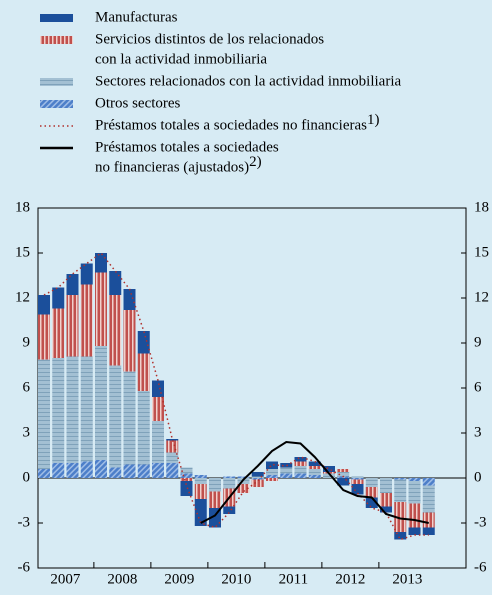 Image resolution: width=492 pixels, height=595 pixels. Describe the element at coordinates (24, 522) in the screenshot. I see `y-tick-label: -3` at that location.